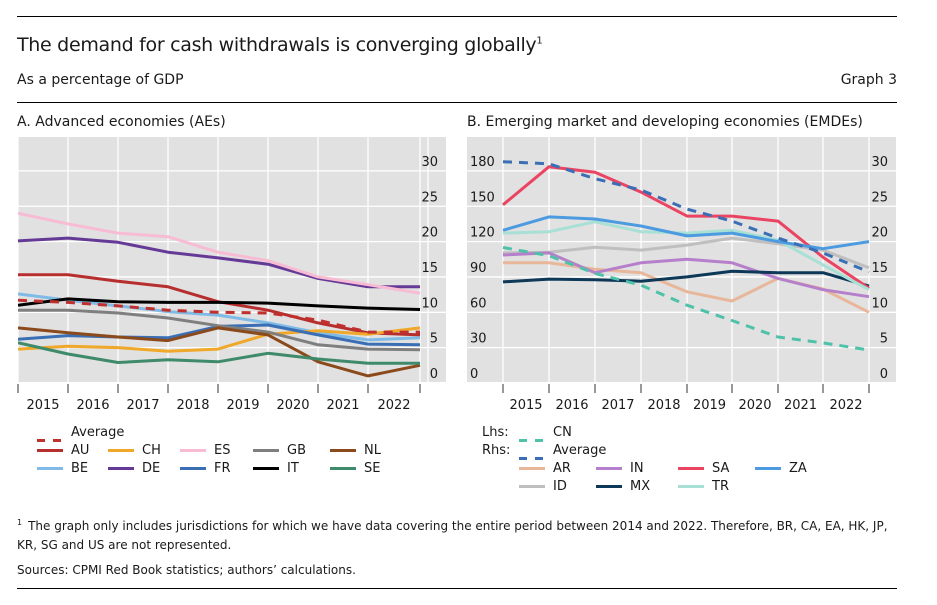 The width and height of the screenshot is (937, 605). Describe the element at coordinates (429, 197) in the screenshot. I see `panel-a-right-tick-label: 25` at that location.